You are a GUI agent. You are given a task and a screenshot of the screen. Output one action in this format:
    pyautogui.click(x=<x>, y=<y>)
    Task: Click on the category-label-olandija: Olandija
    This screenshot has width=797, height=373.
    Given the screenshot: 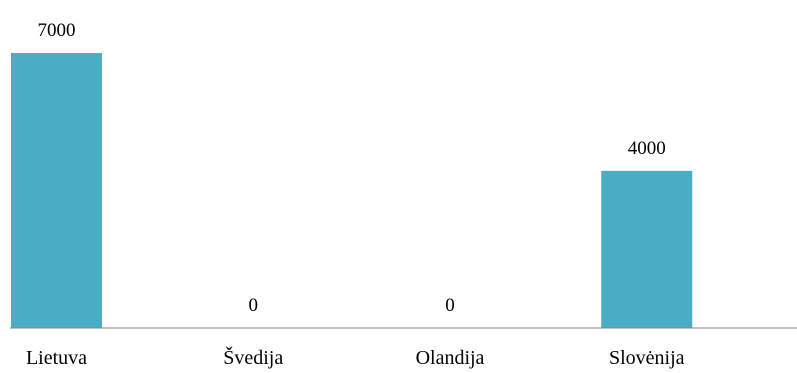 What is the action you would take?
    pyautogui.click(x=450, y=358)
    